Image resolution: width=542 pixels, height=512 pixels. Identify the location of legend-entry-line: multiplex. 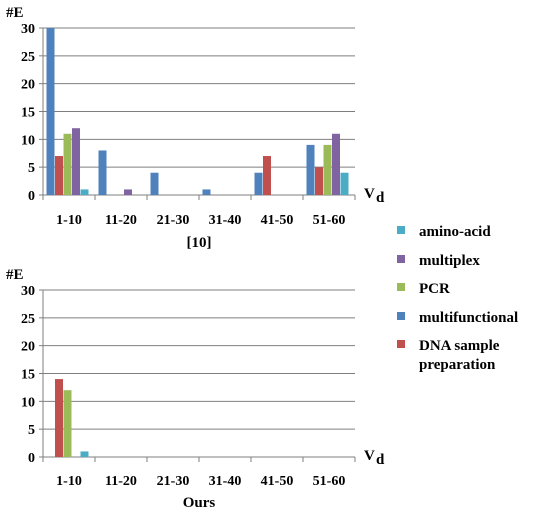
(449, 261).